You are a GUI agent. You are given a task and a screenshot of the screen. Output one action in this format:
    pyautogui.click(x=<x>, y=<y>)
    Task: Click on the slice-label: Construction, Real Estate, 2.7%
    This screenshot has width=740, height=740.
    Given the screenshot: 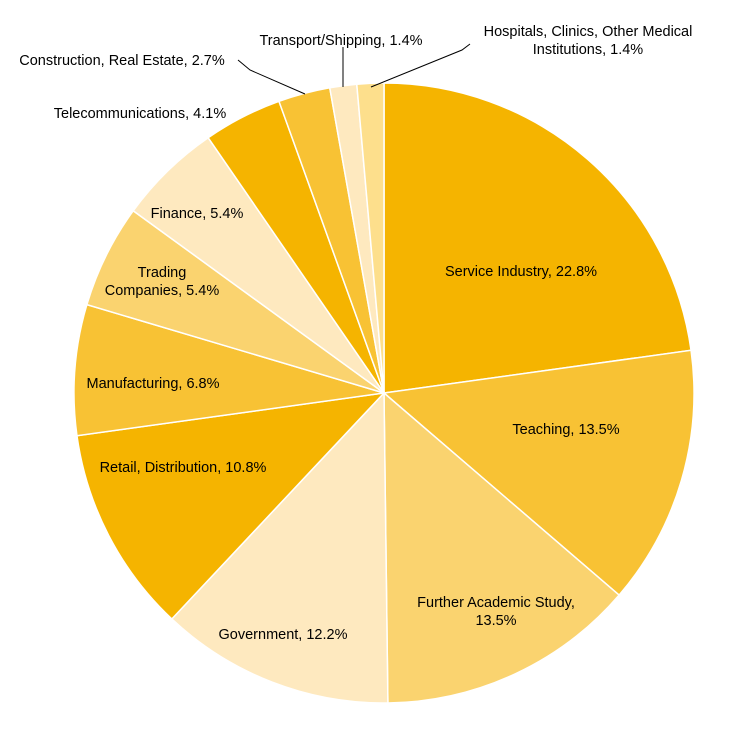 What is the action you would take?
    pyautogui.click(x=122, y=61)
    